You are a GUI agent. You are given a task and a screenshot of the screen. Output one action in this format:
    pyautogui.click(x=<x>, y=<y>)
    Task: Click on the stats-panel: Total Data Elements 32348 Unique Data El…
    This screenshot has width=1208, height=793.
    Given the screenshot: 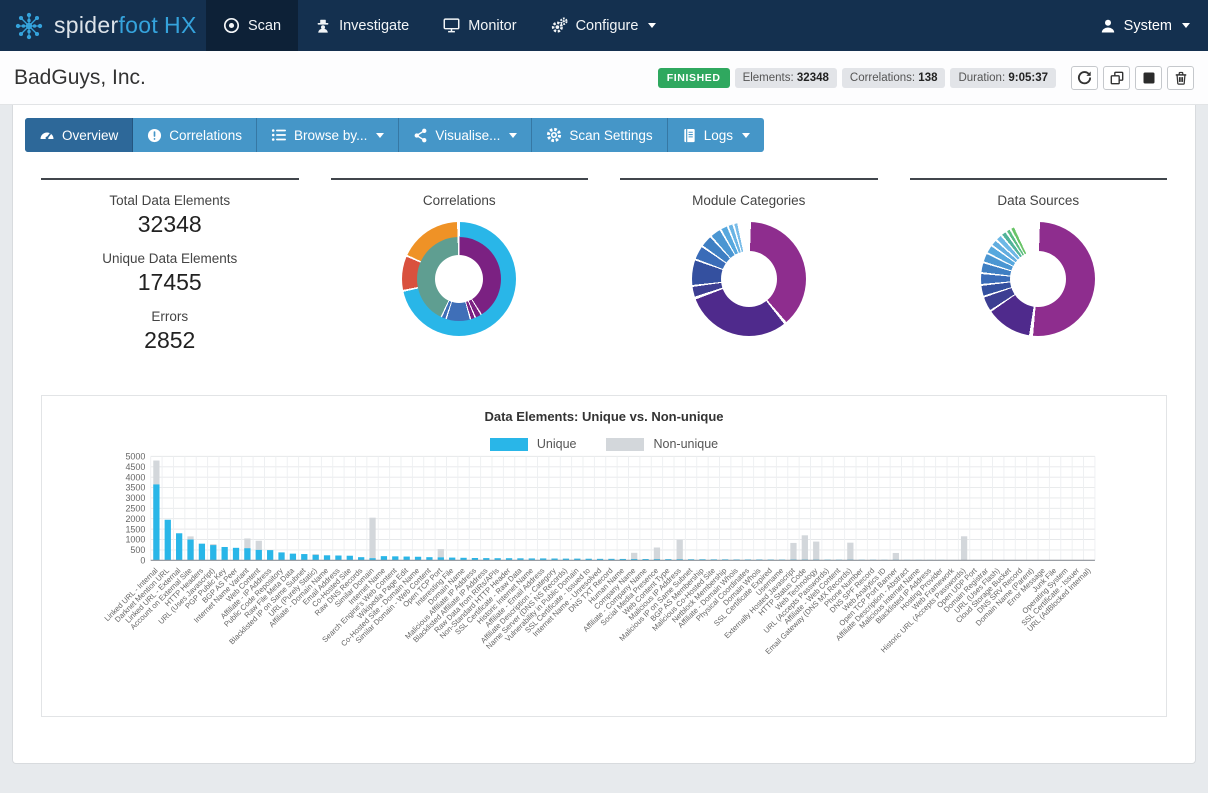 What is the action you would take?
    pyautogui.click(x=170, y=272)
    